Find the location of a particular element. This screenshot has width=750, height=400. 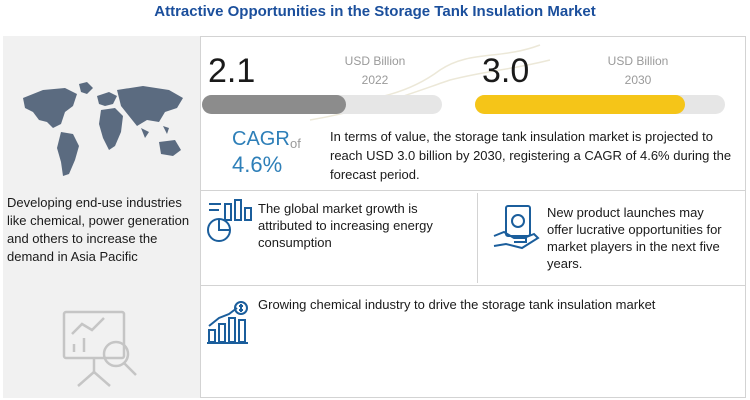

unit-label-2030: USD Billion is located at coordinates (638, 61).